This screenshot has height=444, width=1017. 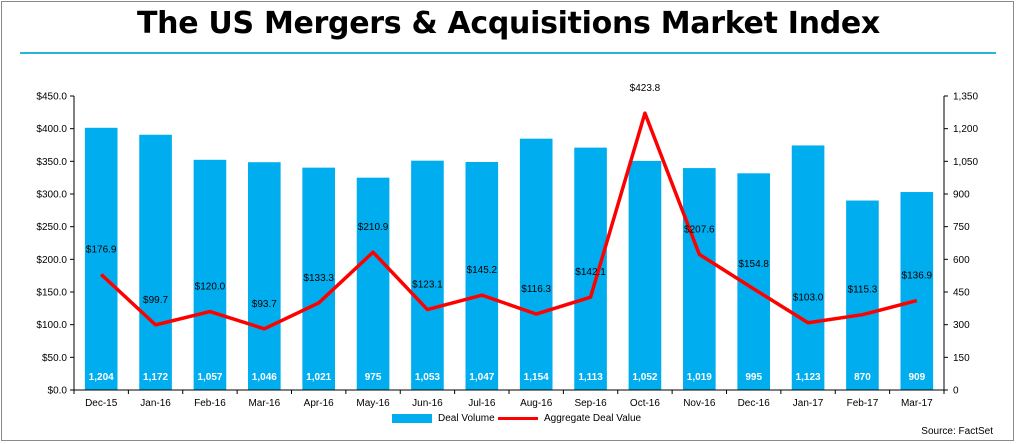 I want to click on x-axis-tick-label: Jan-17, so click(x=808, y=403).